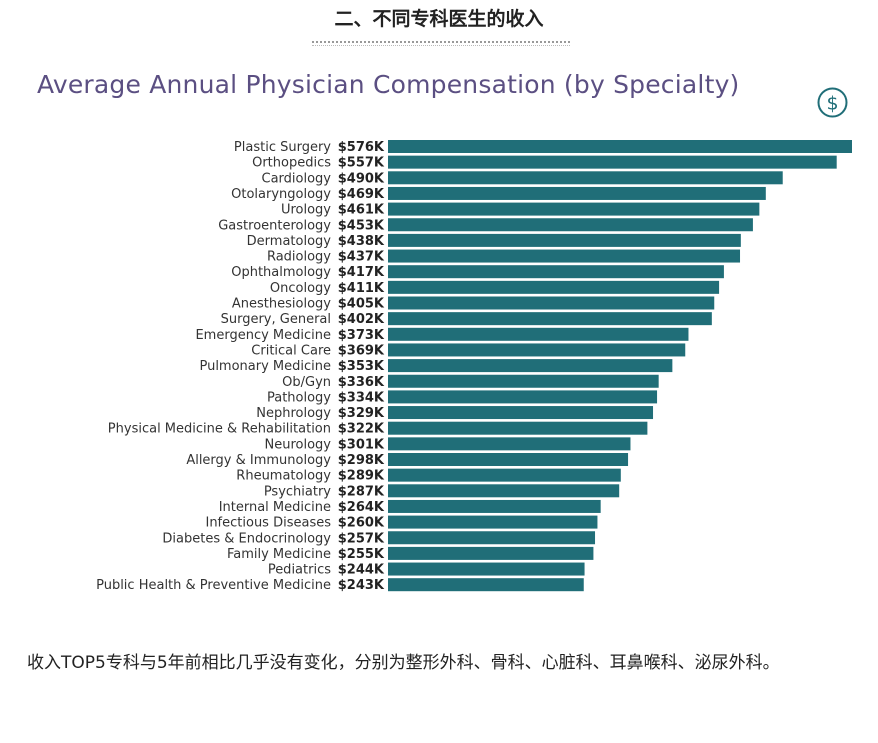 Image resolution: width=878 pixels, height=743 pixels. What do you see at coordinates (297, 491) in the screenshot?
I see `category-label: Psychiatry` at bounding box center [297, 491].